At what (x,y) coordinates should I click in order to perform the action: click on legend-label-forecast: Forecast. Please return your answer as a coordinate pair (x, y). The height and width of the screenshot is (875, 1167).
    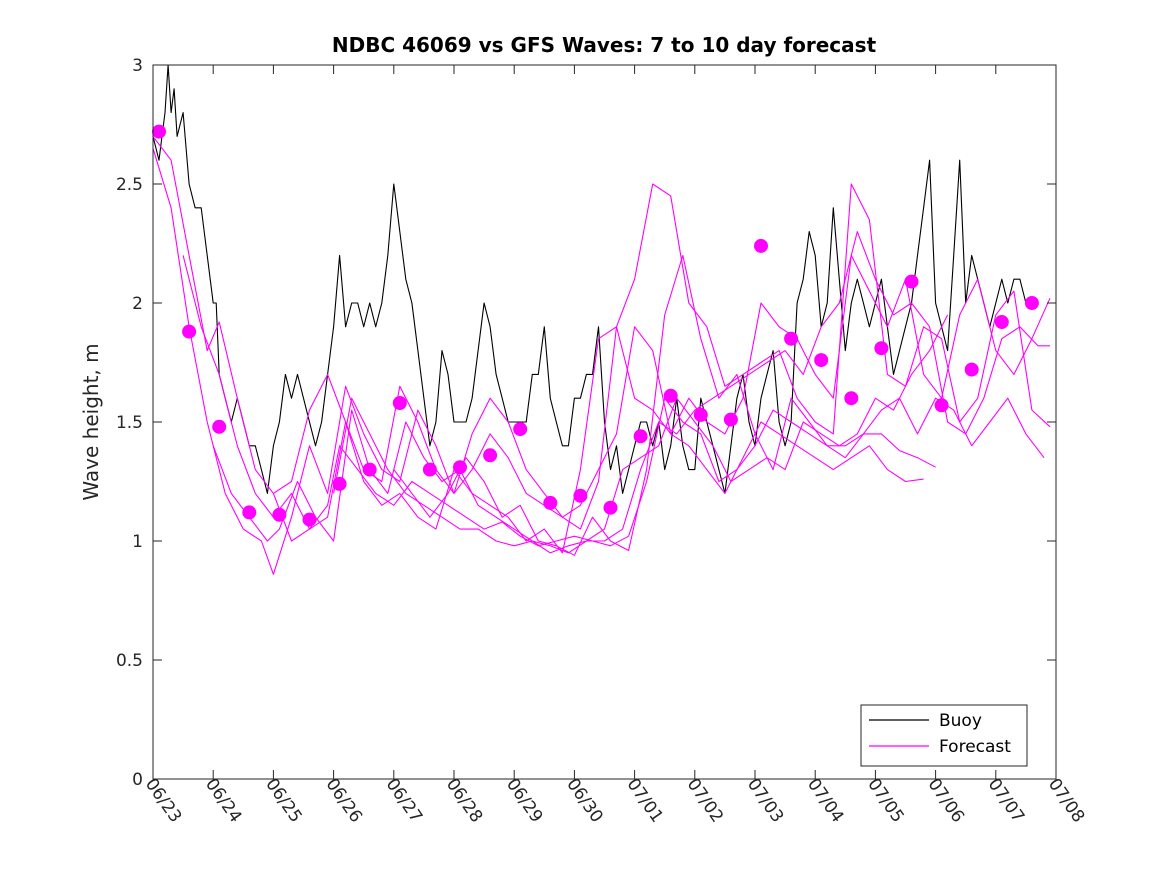
    Looking at the image, I should click on (975, 747).